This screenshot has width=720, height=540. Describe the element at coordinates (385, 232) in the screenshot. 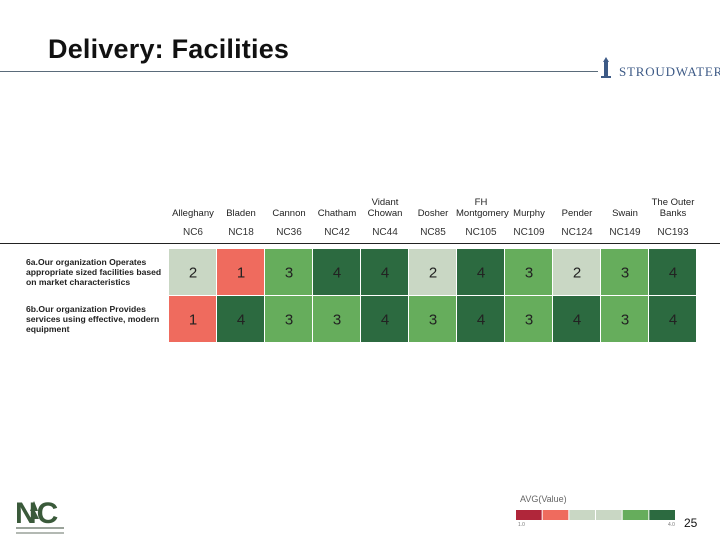

I see `column-code: NC44` at that location.